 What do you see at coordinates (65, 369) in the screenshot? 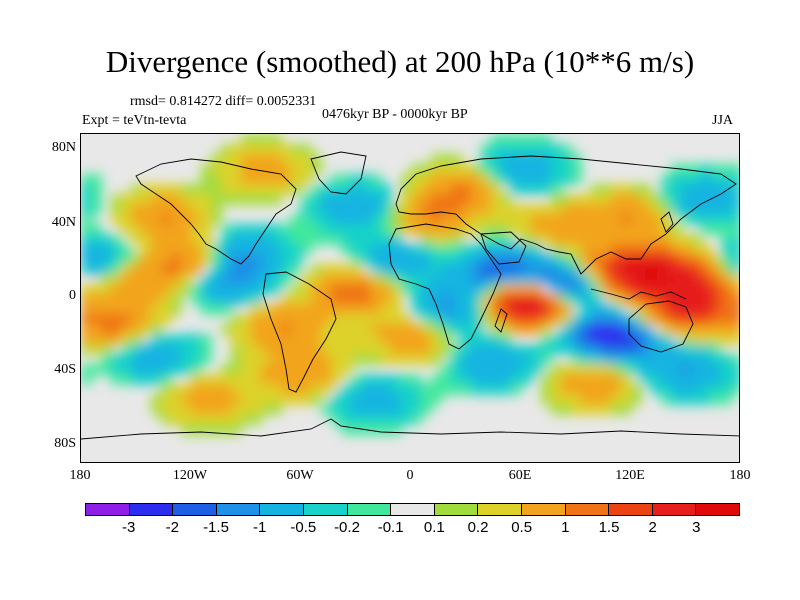
I see `lat-label-40s: 40S` at bounding box center [65, 369].